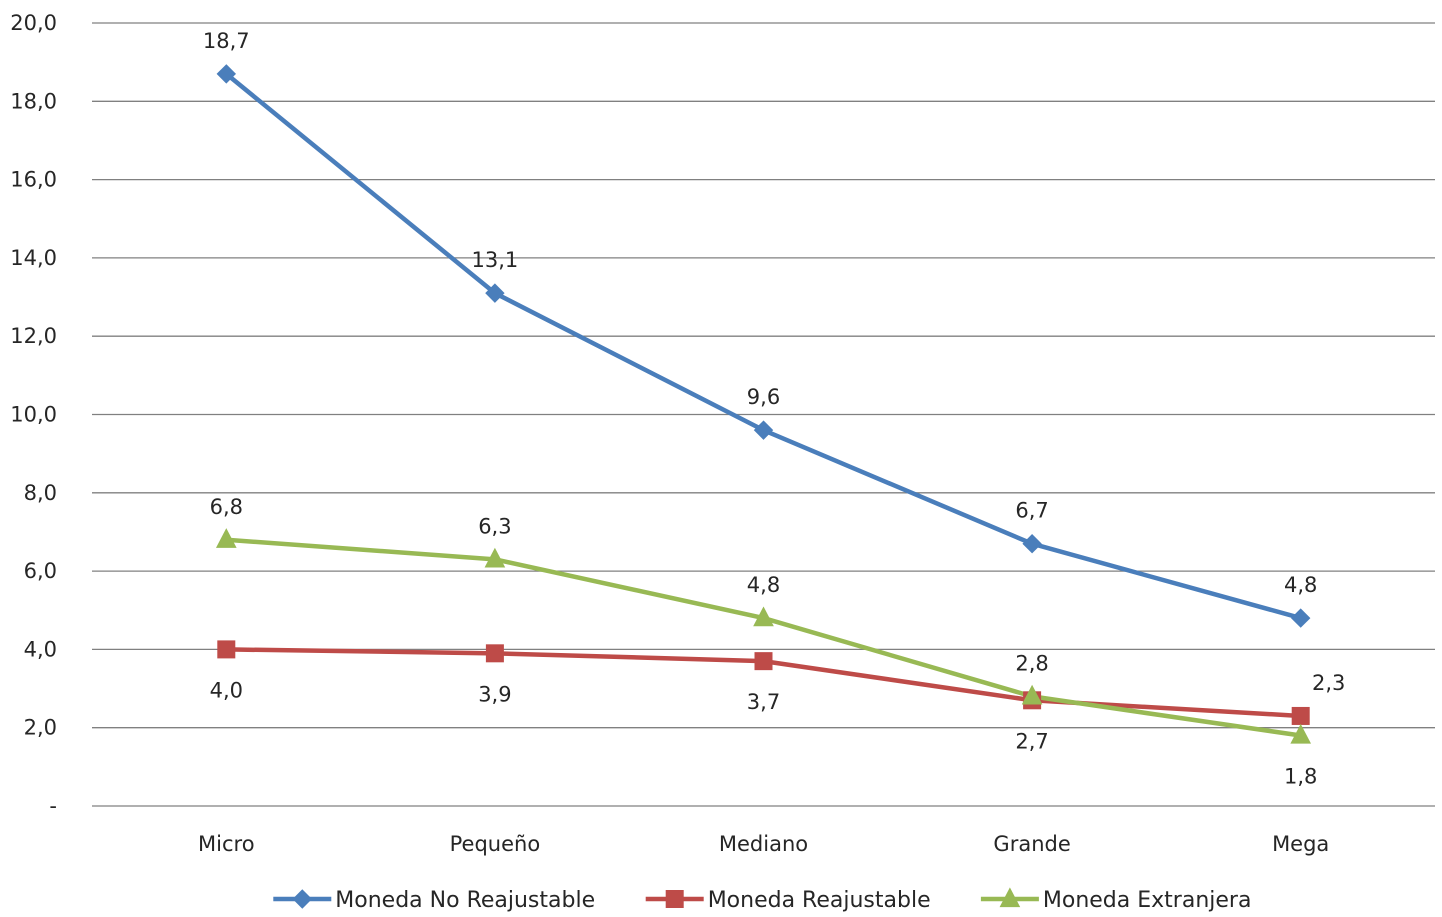 The width and height of the screenshot is (1442, 917). I want to click on legend-item: Moneda Extranjera, so click(1116, 900).